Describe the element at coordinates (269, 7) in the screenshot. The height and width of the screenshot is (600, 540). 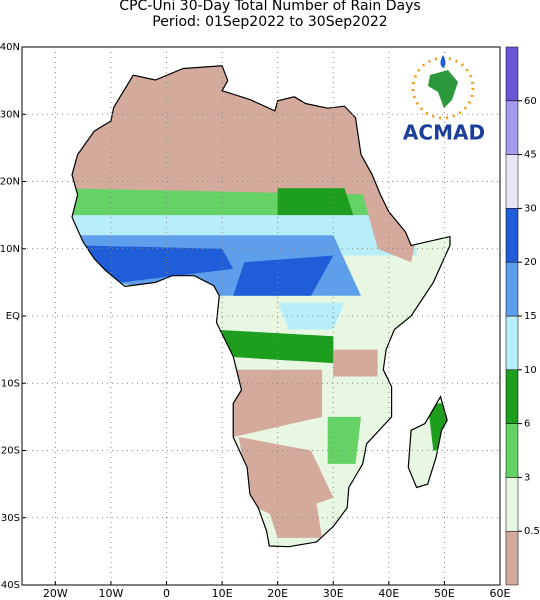
I see `title: CPC-Uni 30-Day Total Number of Rain Days` at that location.